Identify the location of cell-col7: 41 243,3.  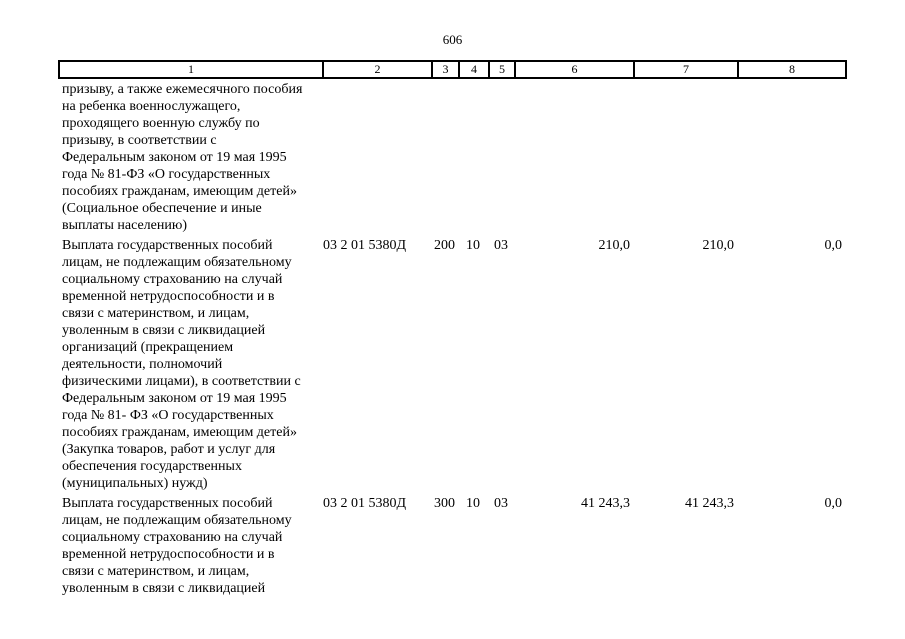
(709, 503).